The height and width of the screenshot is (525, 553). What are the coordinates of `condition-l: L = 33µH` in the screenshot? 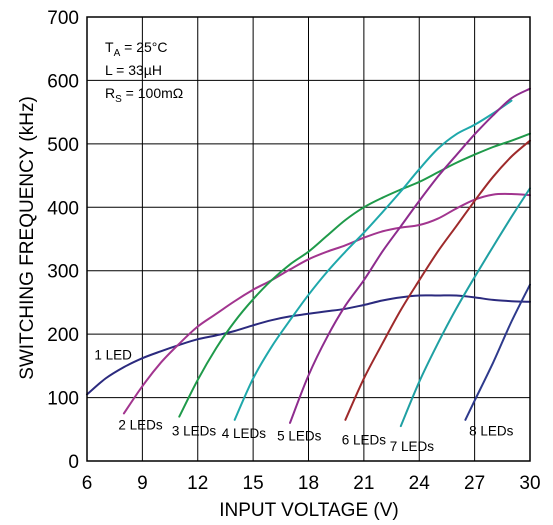 It's located at (133, 70).